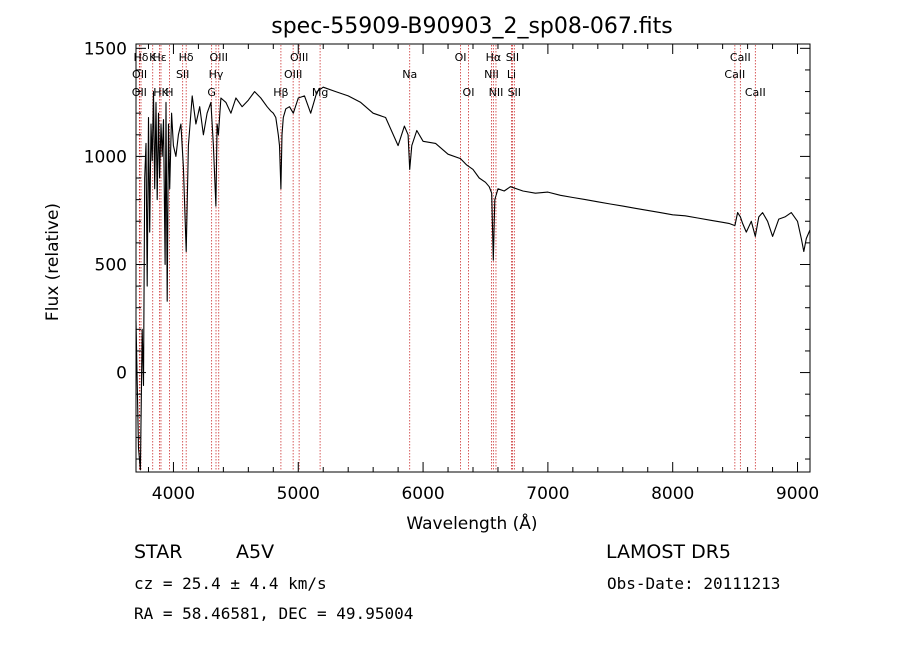  What do you see at coordinates (216, 74) in the screenshot?
I see `spectral-line-label: Hγ` at bounding box center [216, 74].